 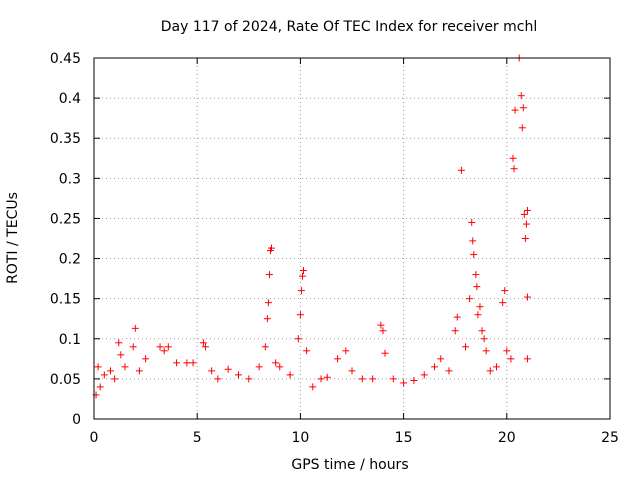 What do you see at coordinates (70, 99) in the screenshot?
I see `y-tick-label: 0.4` at bounding box center [70, 99].